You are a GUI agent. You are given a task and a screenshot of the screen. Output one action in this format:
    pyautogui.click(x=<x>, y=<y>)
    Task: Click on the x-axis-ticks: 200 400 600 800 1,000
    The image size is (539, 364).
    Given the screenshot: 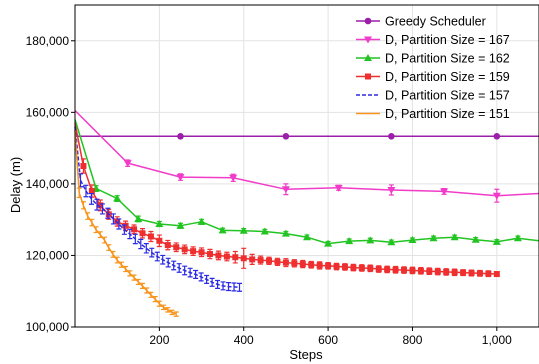 What is the action you would take?
    pyautogui.click(x=330, y=337)
    